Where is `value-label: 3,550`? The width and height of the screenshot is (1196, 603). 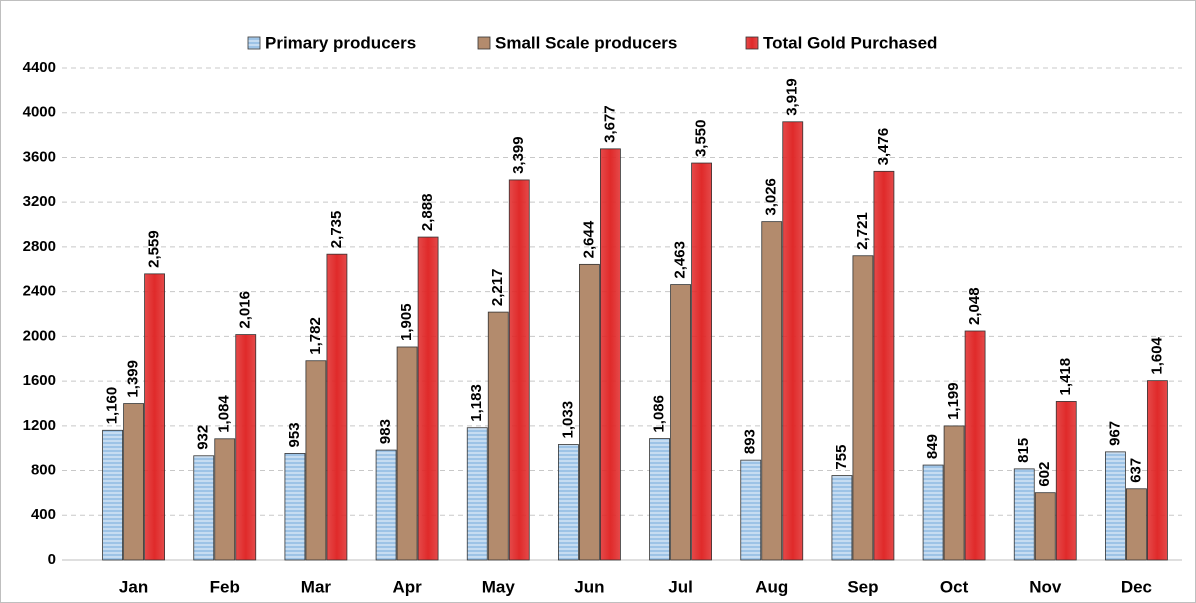 value-label: 3,550 is located at coordinates (701, 138).